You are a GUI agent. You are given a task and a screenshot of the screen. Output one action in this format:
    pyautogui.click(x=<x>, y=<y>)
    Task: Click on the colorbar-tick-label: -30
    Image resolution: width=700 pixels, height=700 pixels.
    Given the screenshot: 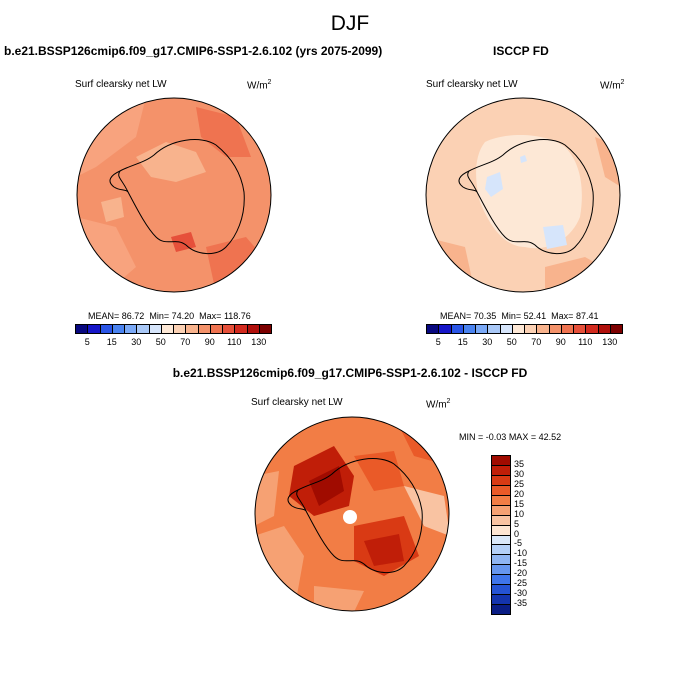 What is the action you would take?
    pyautogui.click(x=521, y=593)
    